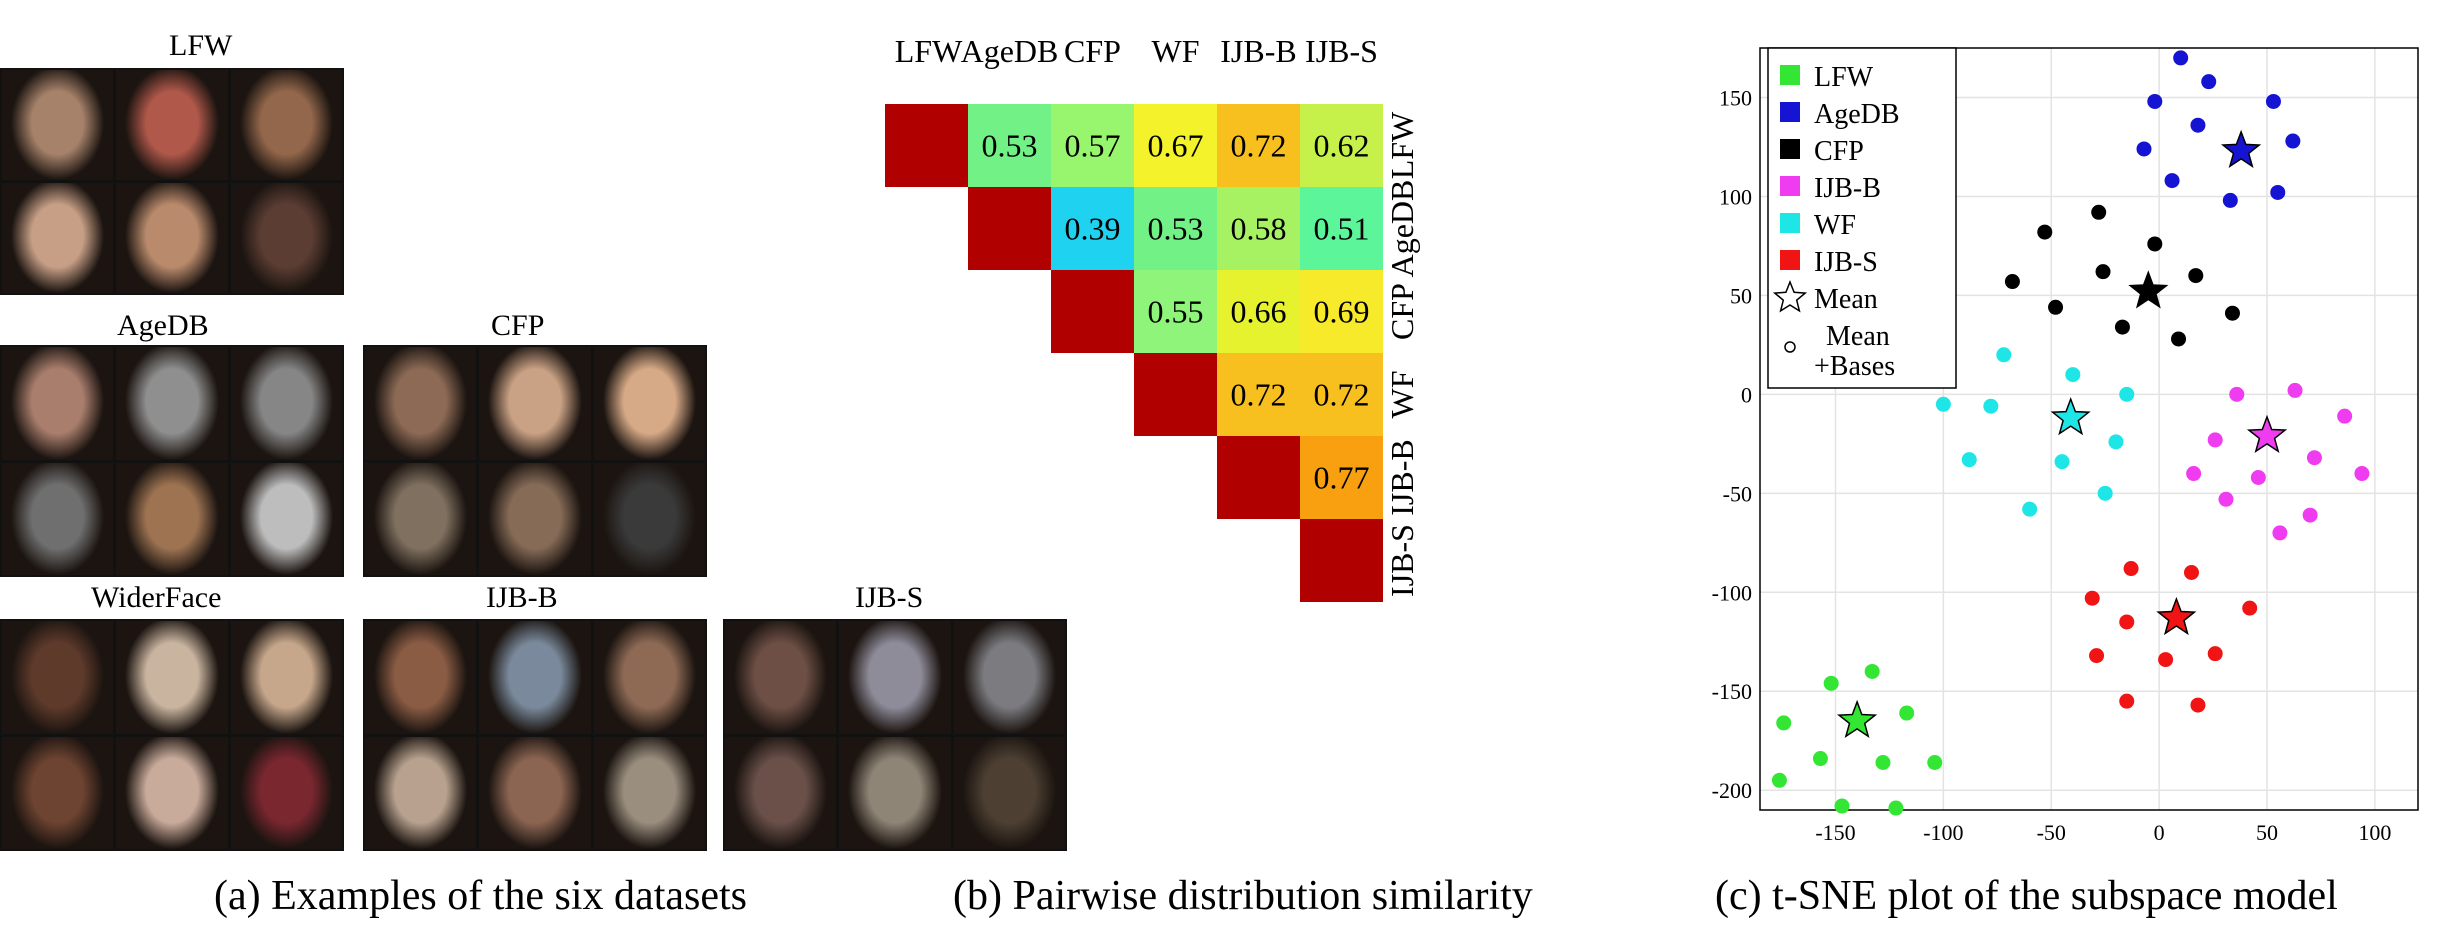 Image resolution: width=2439 pixels, height=945 pixels. What do you see at coordinates (1258, 477) in the screenshot?
I see `diagonal-cell` at bounding box center [1258, 477].